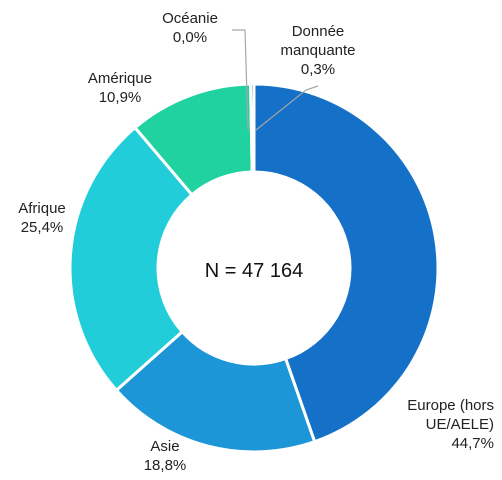 The width and height of the screenshot is (502, 480). Describe the element at coordinates (120, 88) in the screenshot. I see `label-amerique: Amérique 10,9%` at that location.